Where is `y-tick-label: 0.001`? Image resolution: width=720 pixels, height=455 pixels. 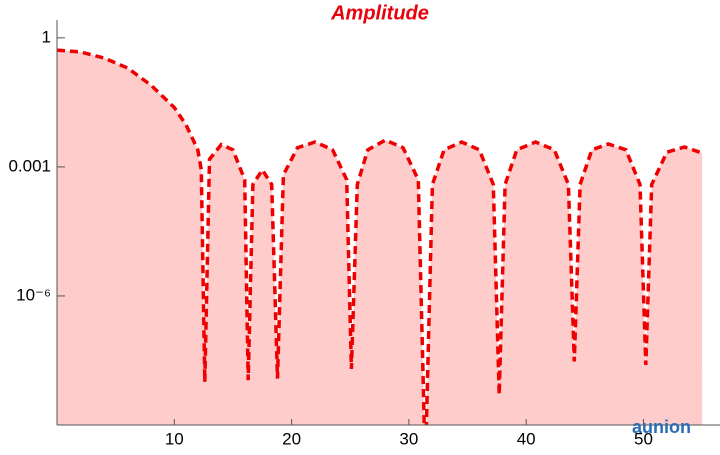
y-tick-label: 0.001 is located at coordinates (29, 165).